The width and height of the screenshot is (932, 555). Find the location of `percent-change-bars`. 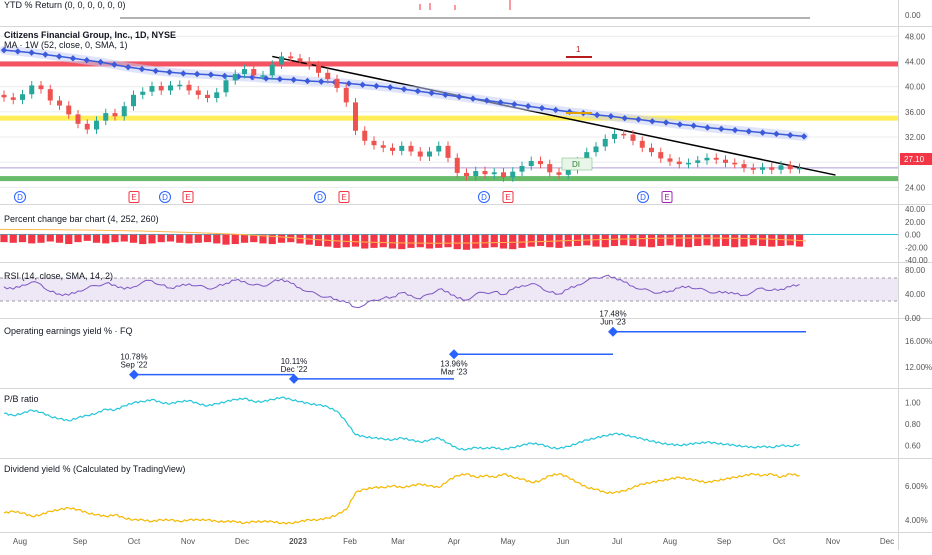

percent-change-bars is located at coordinates (449, 239).